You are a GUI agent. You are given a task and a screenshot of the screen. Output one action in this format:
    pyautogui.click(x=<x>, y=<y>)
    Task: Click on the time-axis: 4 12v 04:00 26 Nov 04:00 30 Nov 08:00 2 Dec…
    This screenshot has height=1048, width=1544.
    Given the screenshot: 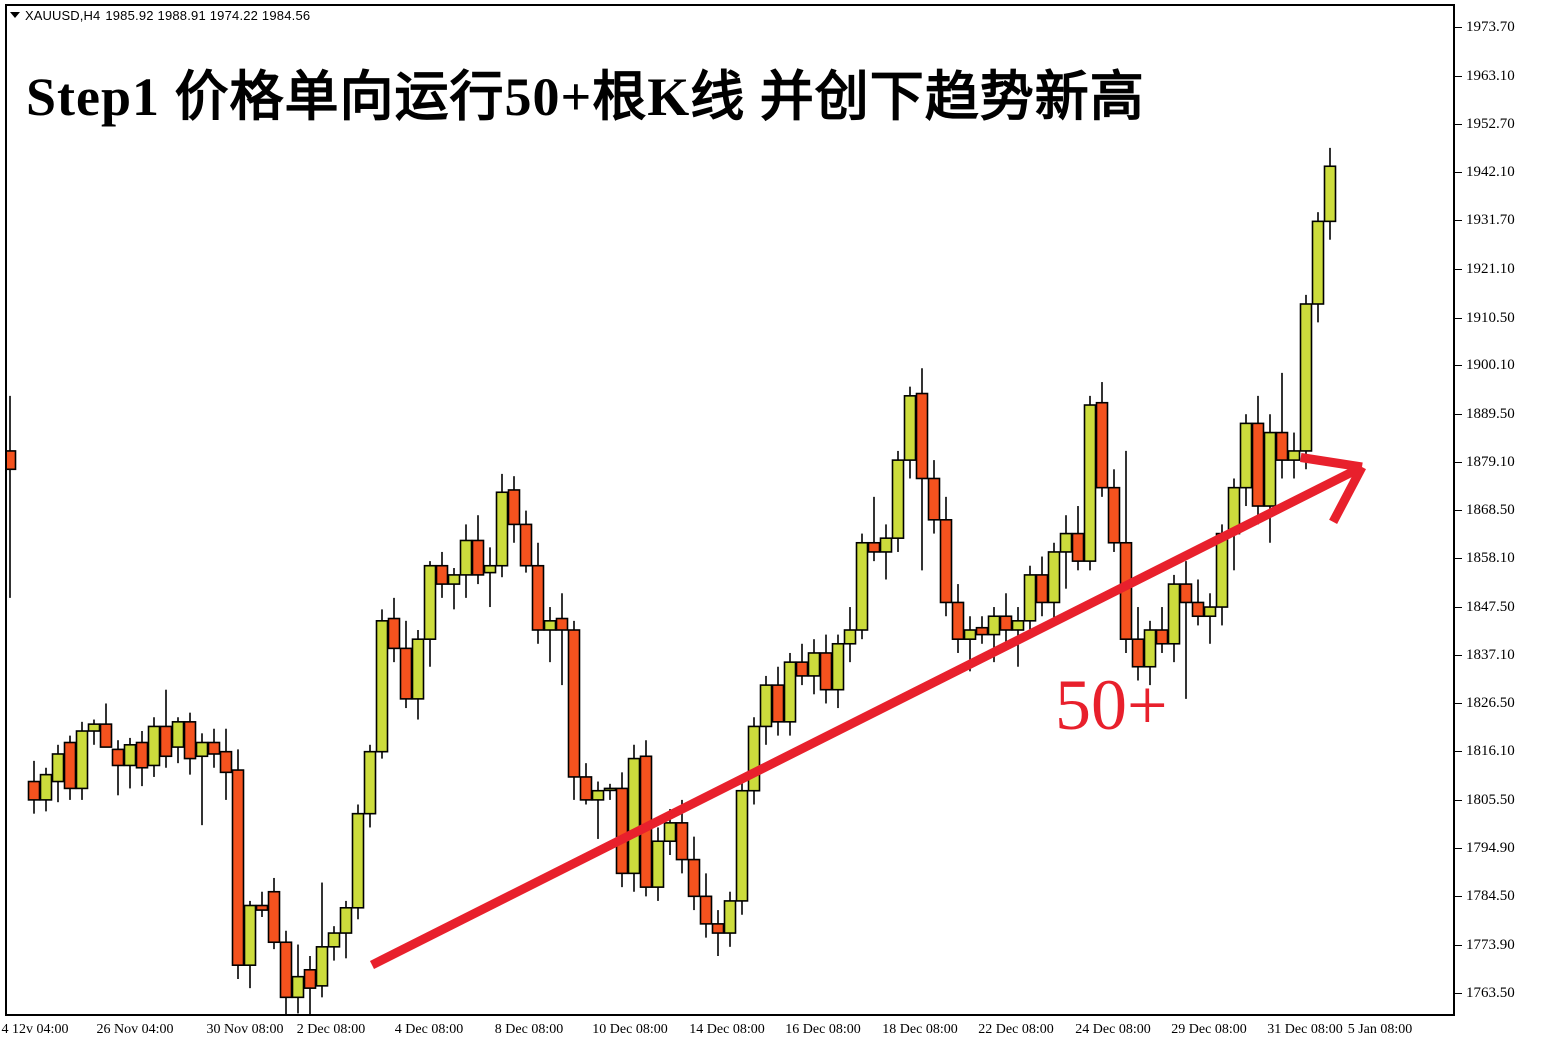 What is the action you would take?
    pyautogui.click(x=772, y=1033)
    